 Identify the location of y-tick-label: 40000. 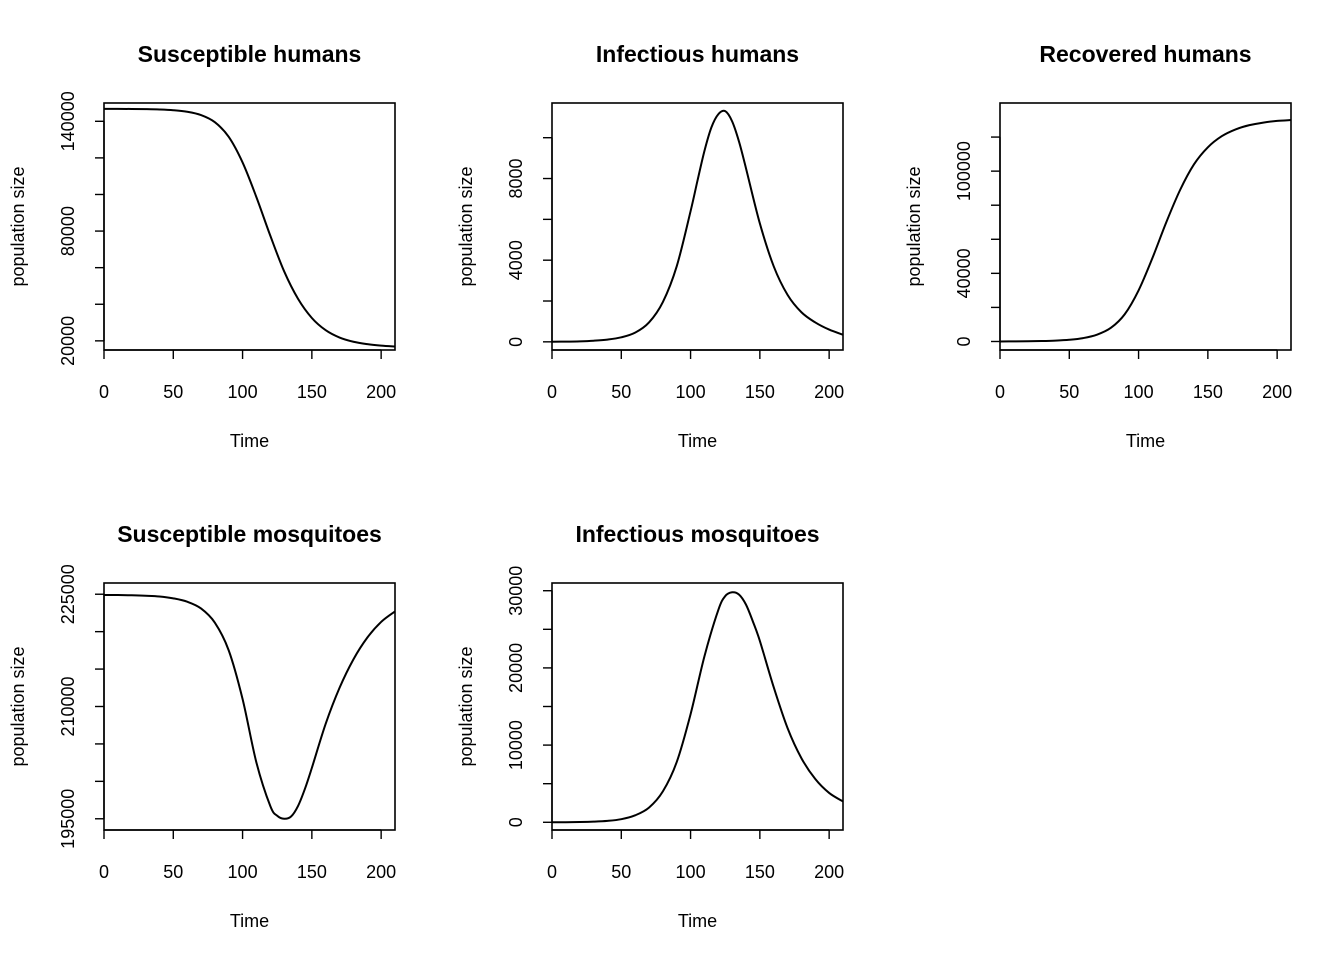
(964, 273).